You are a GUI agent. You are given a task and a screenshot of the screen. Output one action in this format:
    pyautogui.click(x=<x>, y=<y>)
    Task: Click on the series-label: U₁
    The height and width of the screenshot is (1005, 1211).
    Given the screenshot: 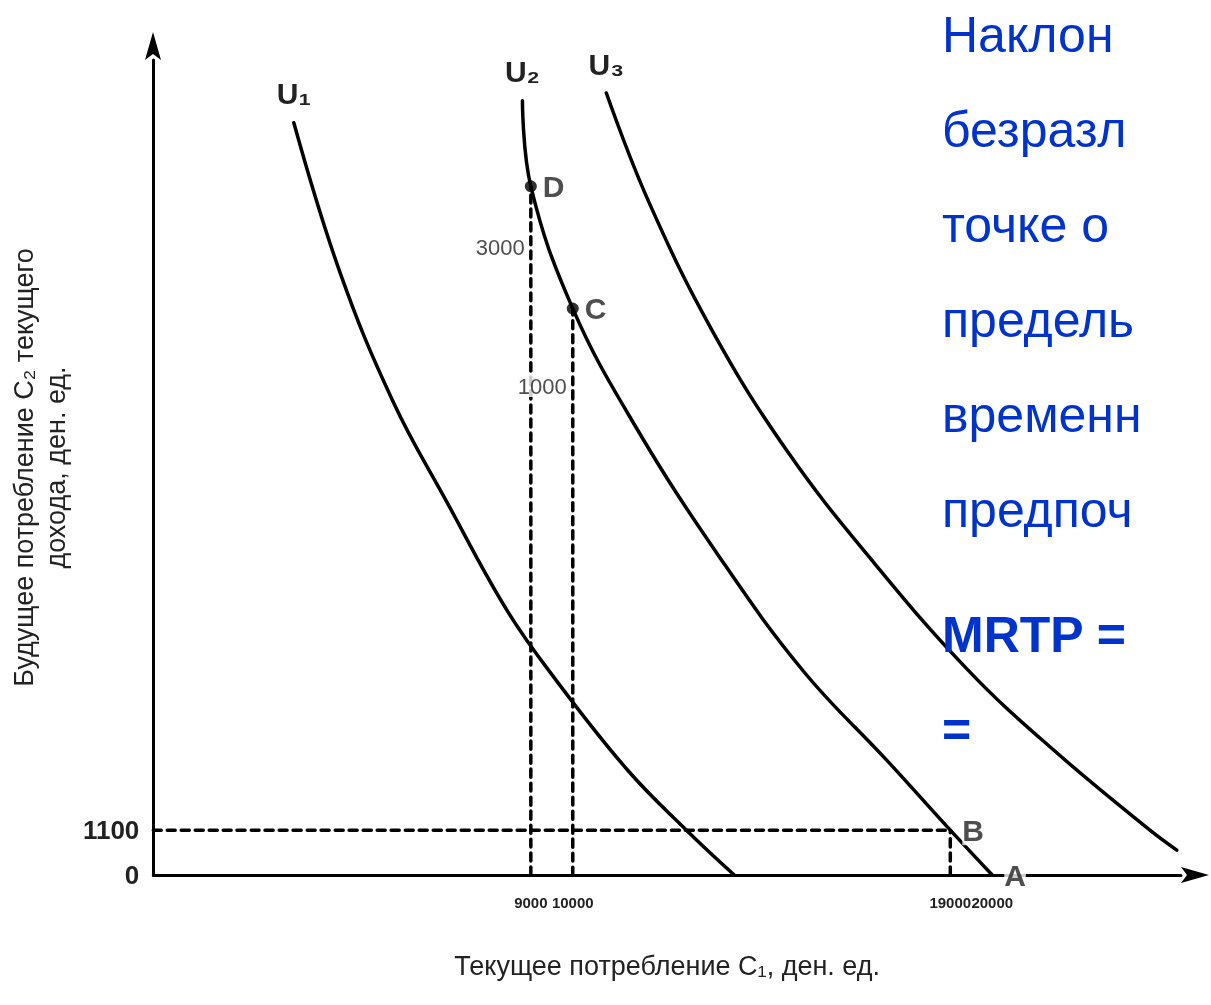 What is the action you would take?
    pyautogui.click(x=293, y=94)
    